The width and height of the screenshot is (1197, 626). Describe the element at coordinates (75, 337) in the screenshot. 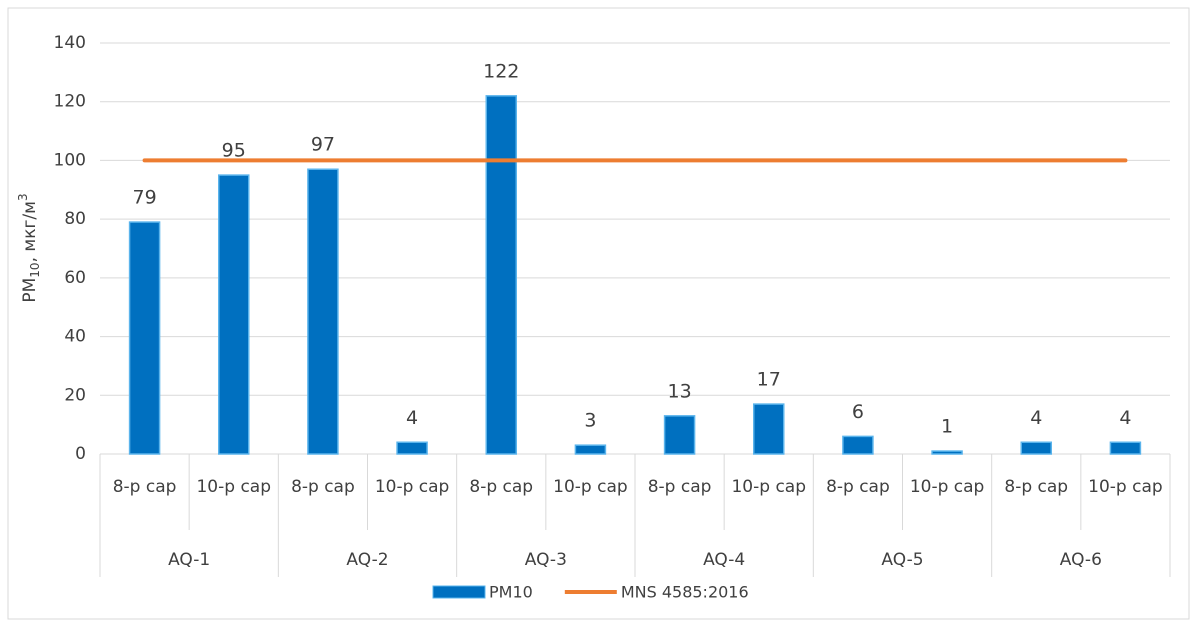

I see `y-tick-label: 40` at that location.